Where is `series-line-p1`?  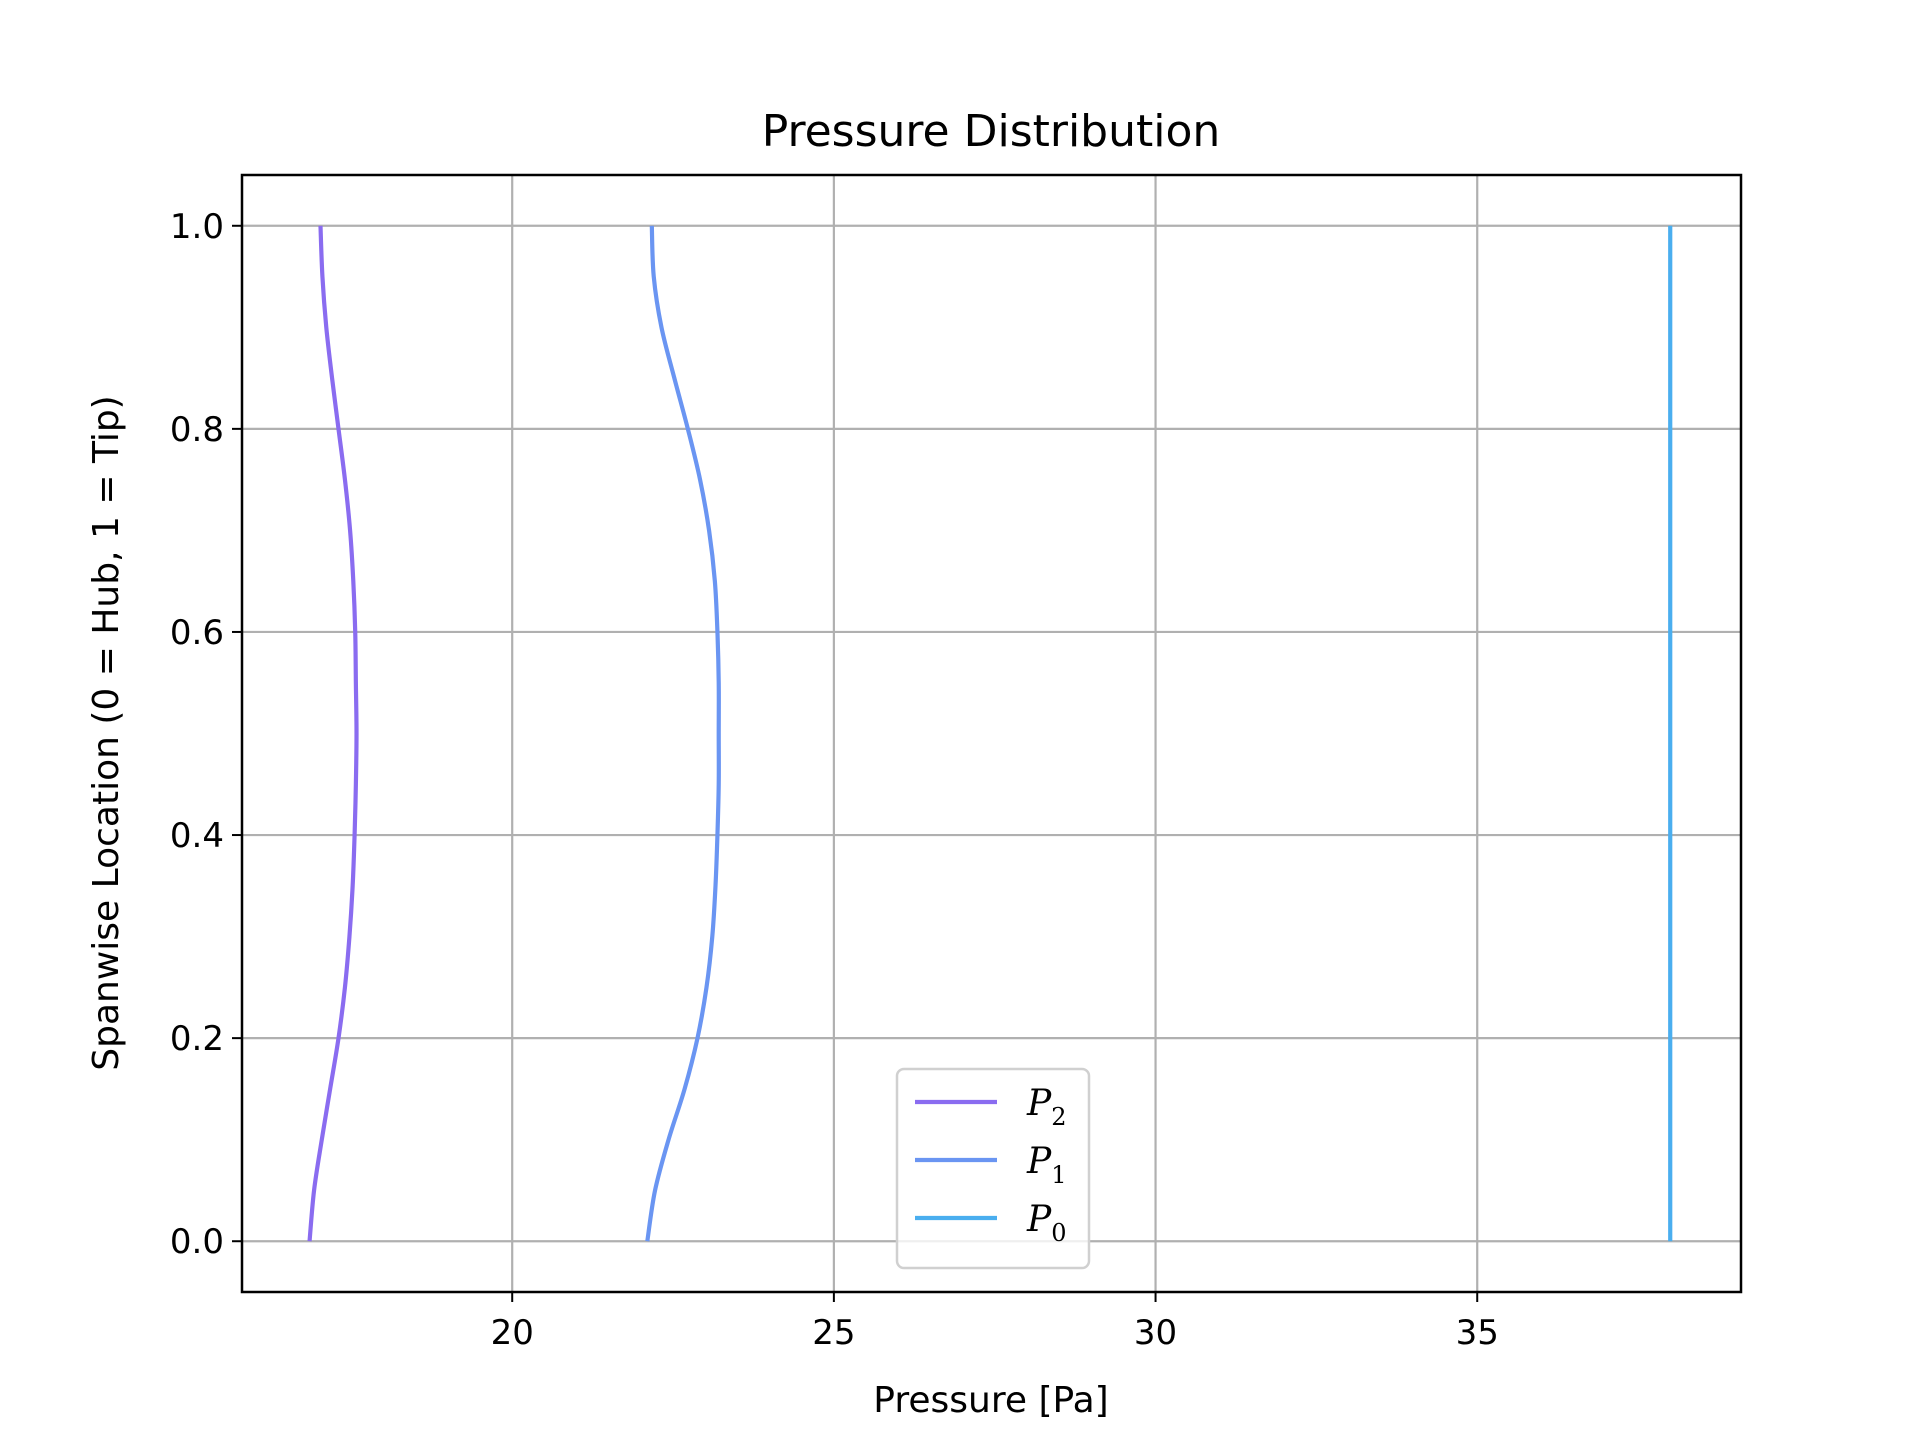 series-line-p1 is located at coordinates (683, 733).